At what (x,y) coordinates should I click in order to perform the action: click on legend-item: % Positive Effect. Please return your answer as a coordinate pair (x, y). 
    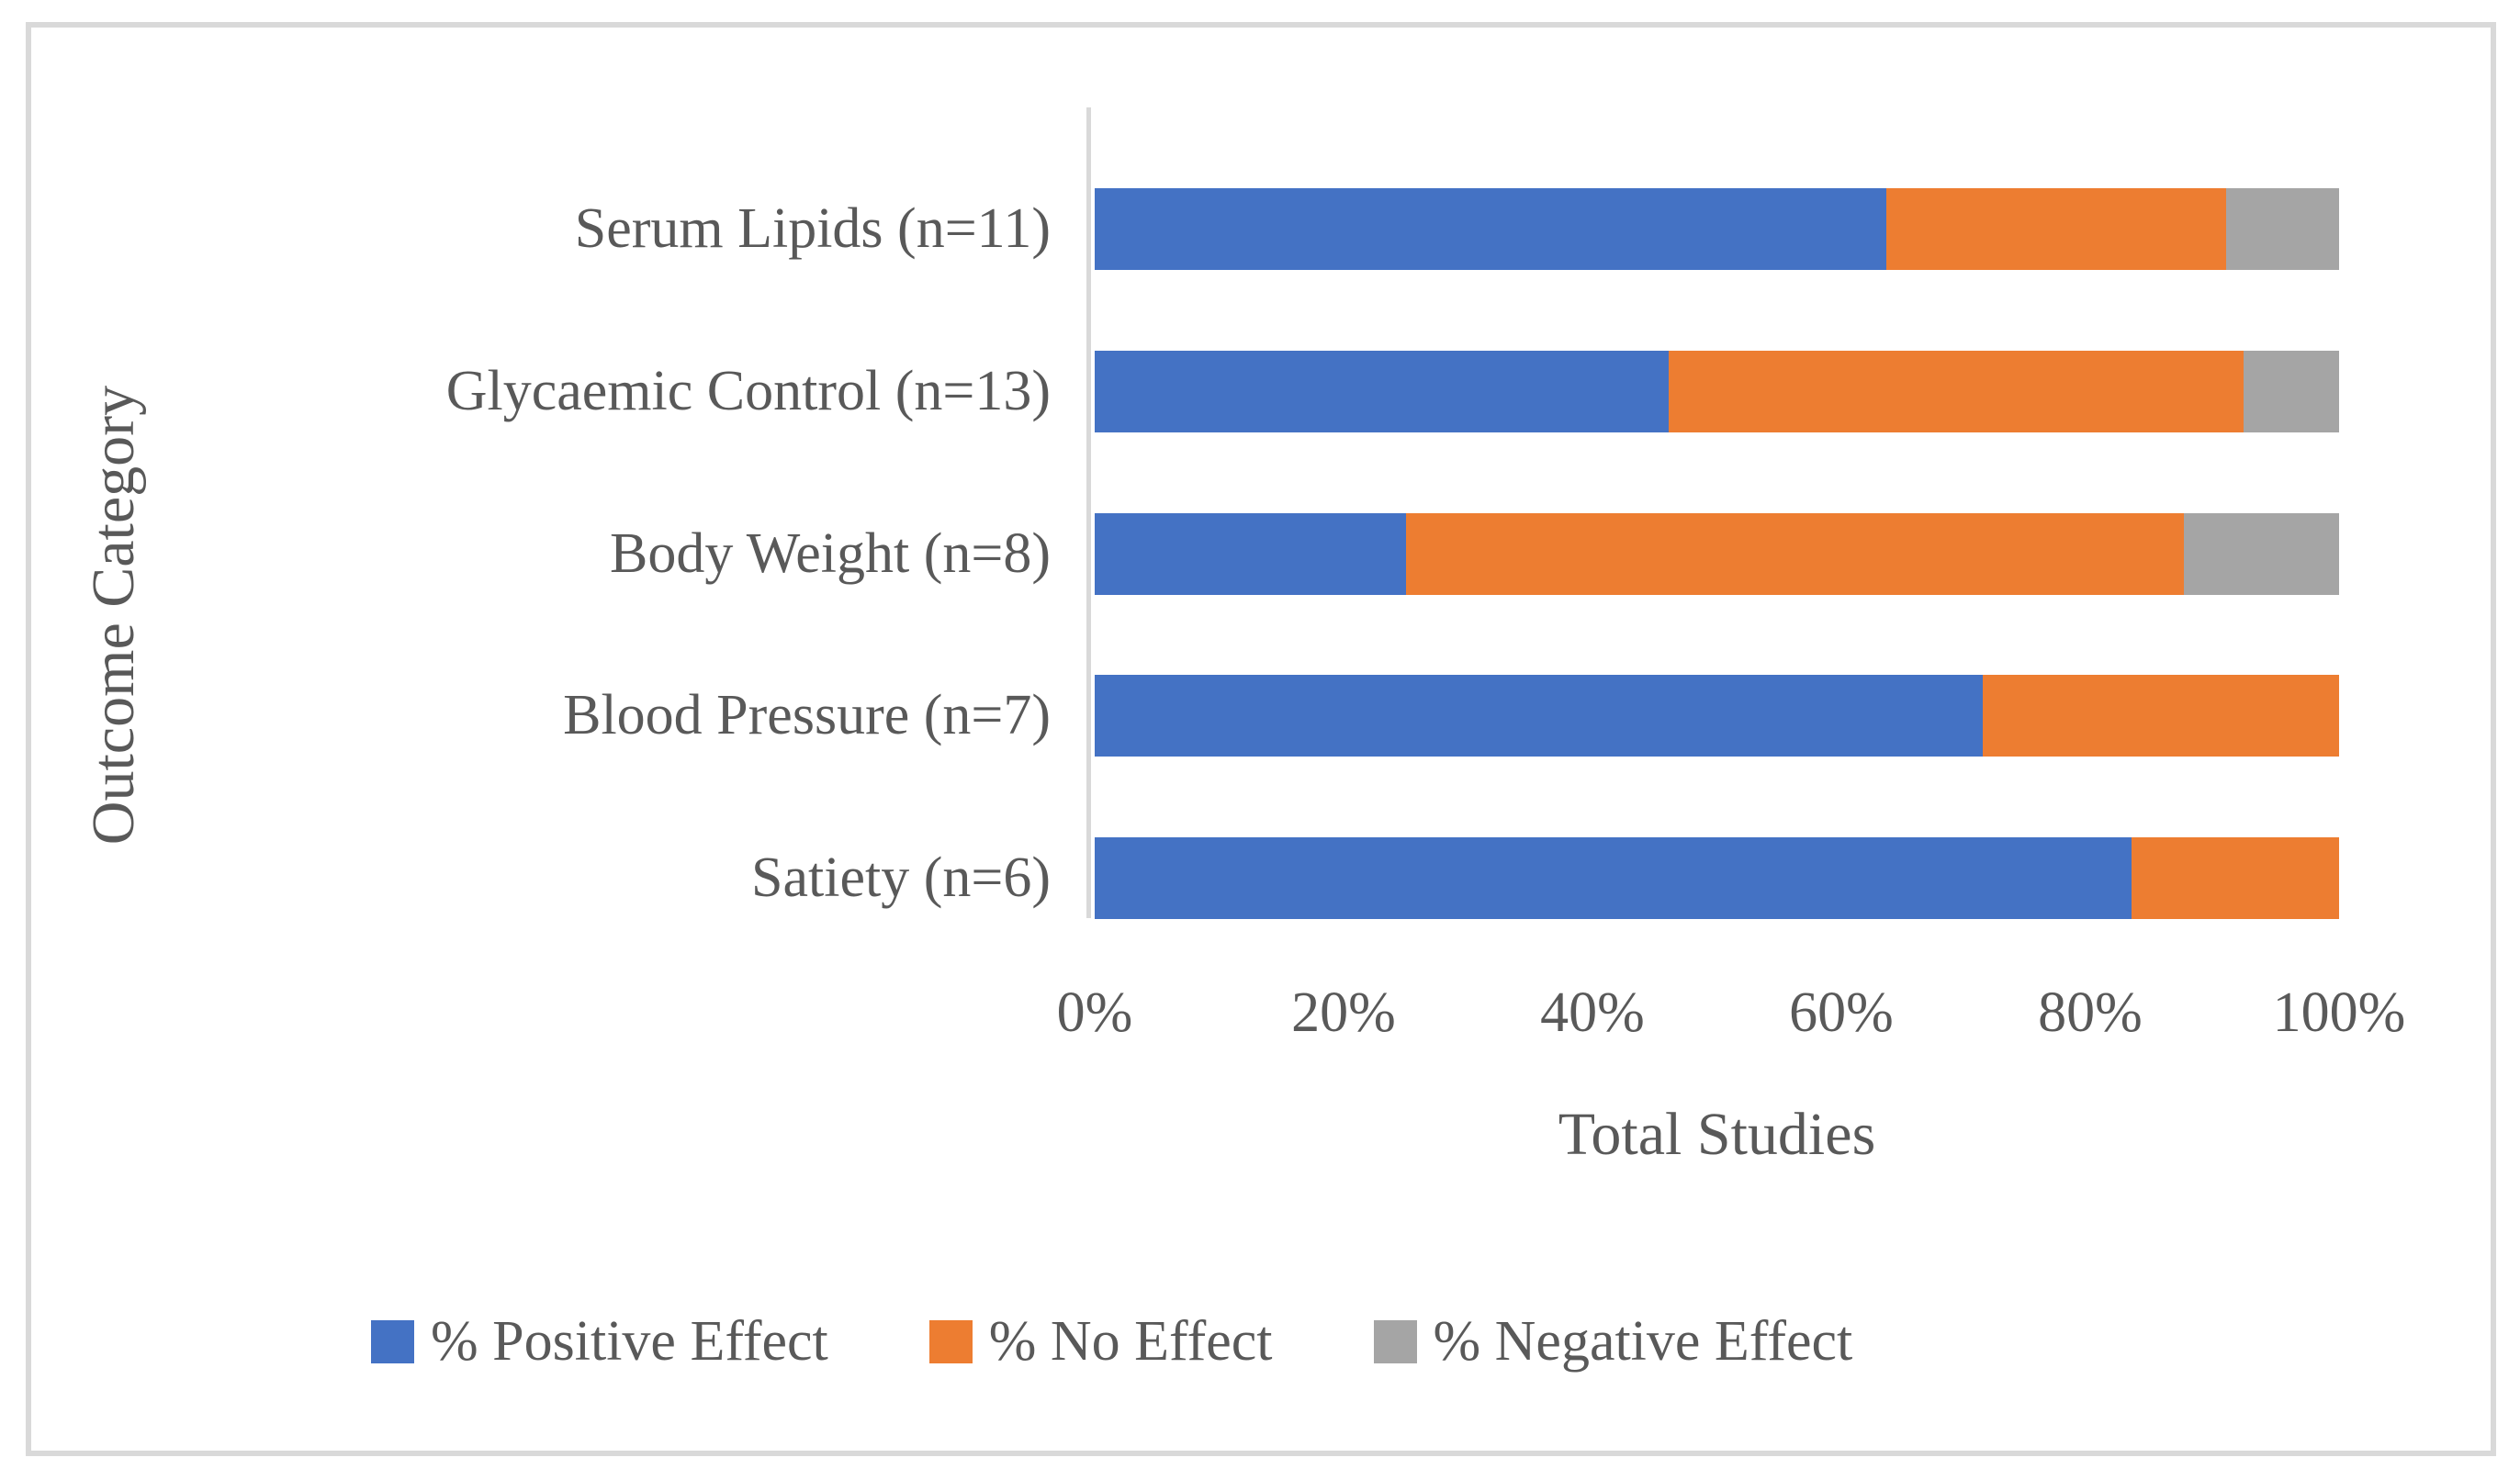
    Looking at the image, I should click on (599, 1341).